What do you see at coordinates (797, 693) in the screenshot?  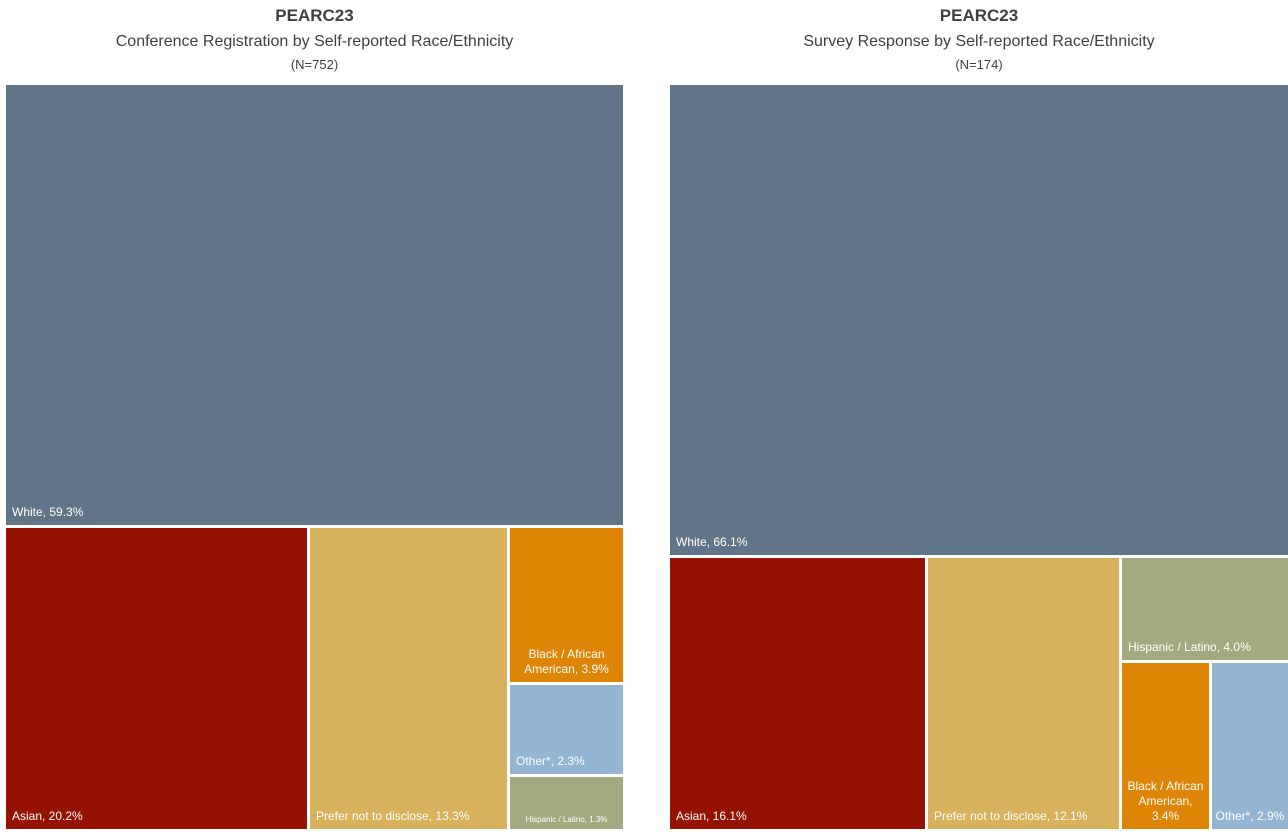 I see `treemap-tile-asian: Asian, 16.1%` at bounding box center [797, 693].